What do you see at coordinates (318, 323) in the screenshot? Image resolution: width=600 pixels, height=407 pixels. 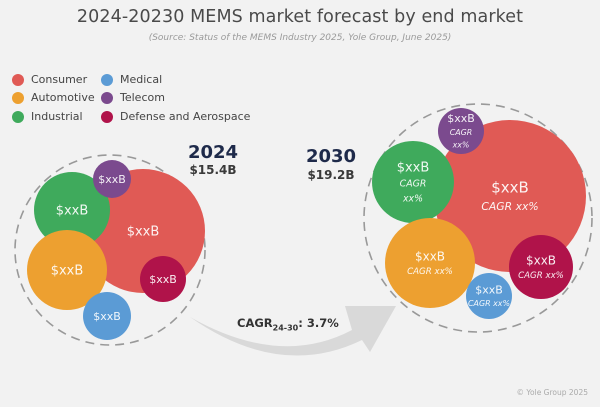 I see `cagr-value: : 3.7%` at bounding box center [318, 323].